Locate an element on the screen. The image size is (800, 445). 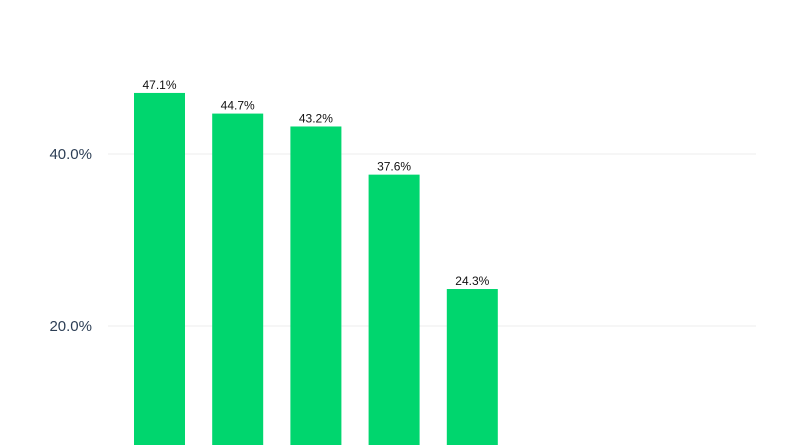
data-label-1: 44.7% is located at coordinates (238, 106).